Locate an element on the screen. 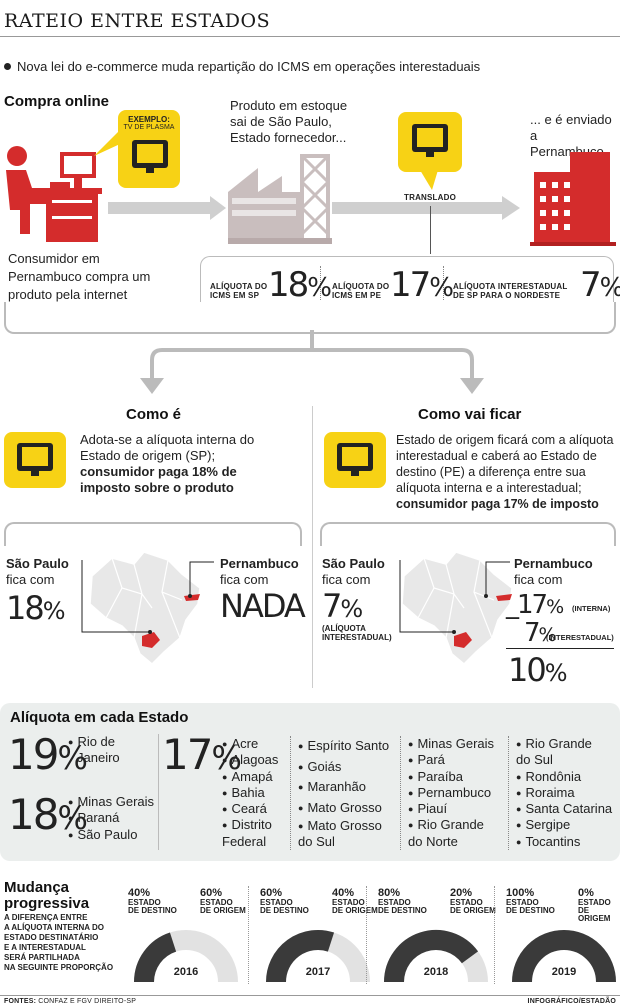  exemplo-tv-box: EXEMPLO: TV DE PLASMA is located at coordinates (149, 149).